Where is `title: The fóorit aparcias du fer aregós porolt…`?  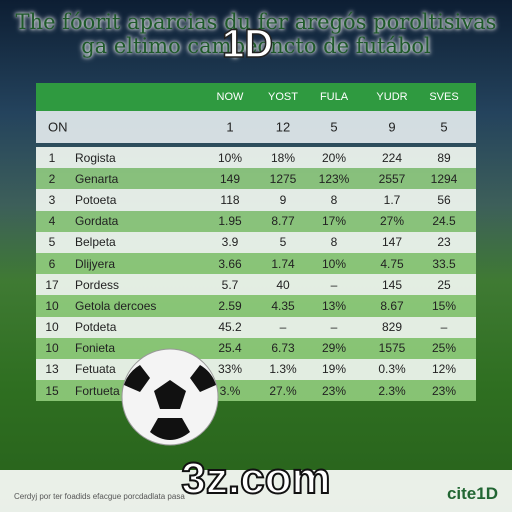
title: The fóorit aparcias du fer aregós porolt… is located at coordinates (256, 22).